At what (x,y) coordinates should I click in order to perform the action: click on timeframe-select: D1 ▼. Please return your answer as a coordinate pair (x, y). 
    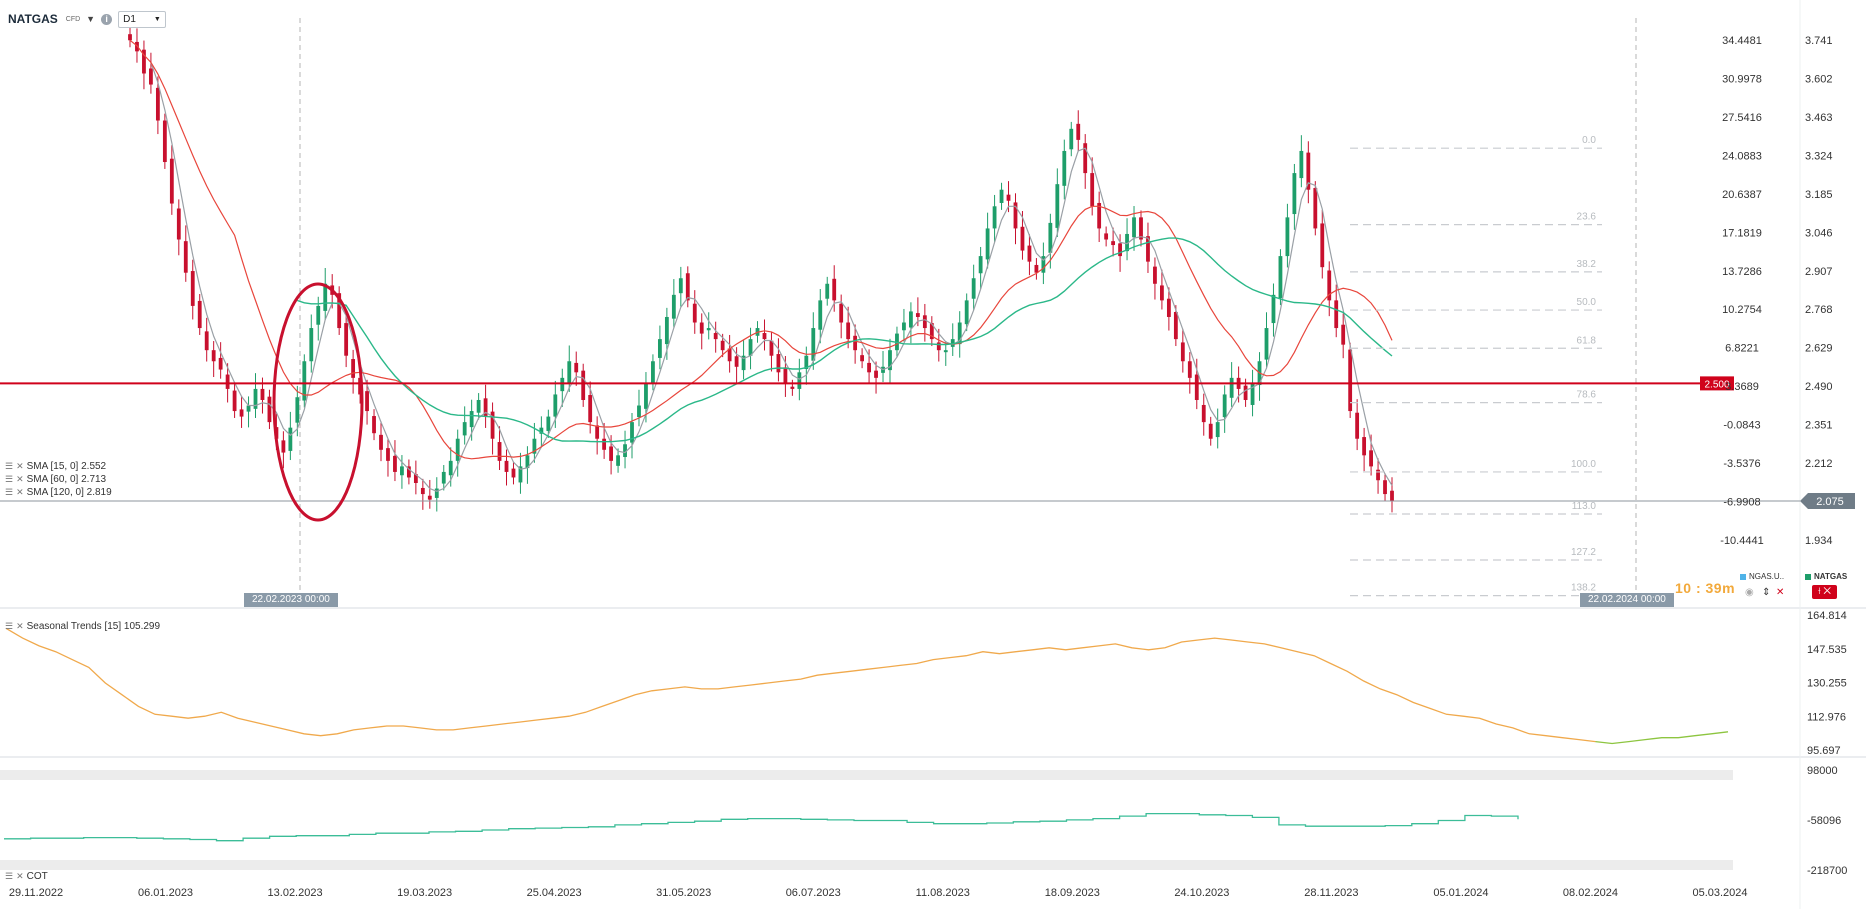
    Looking at the image, I should click on (142, 19).